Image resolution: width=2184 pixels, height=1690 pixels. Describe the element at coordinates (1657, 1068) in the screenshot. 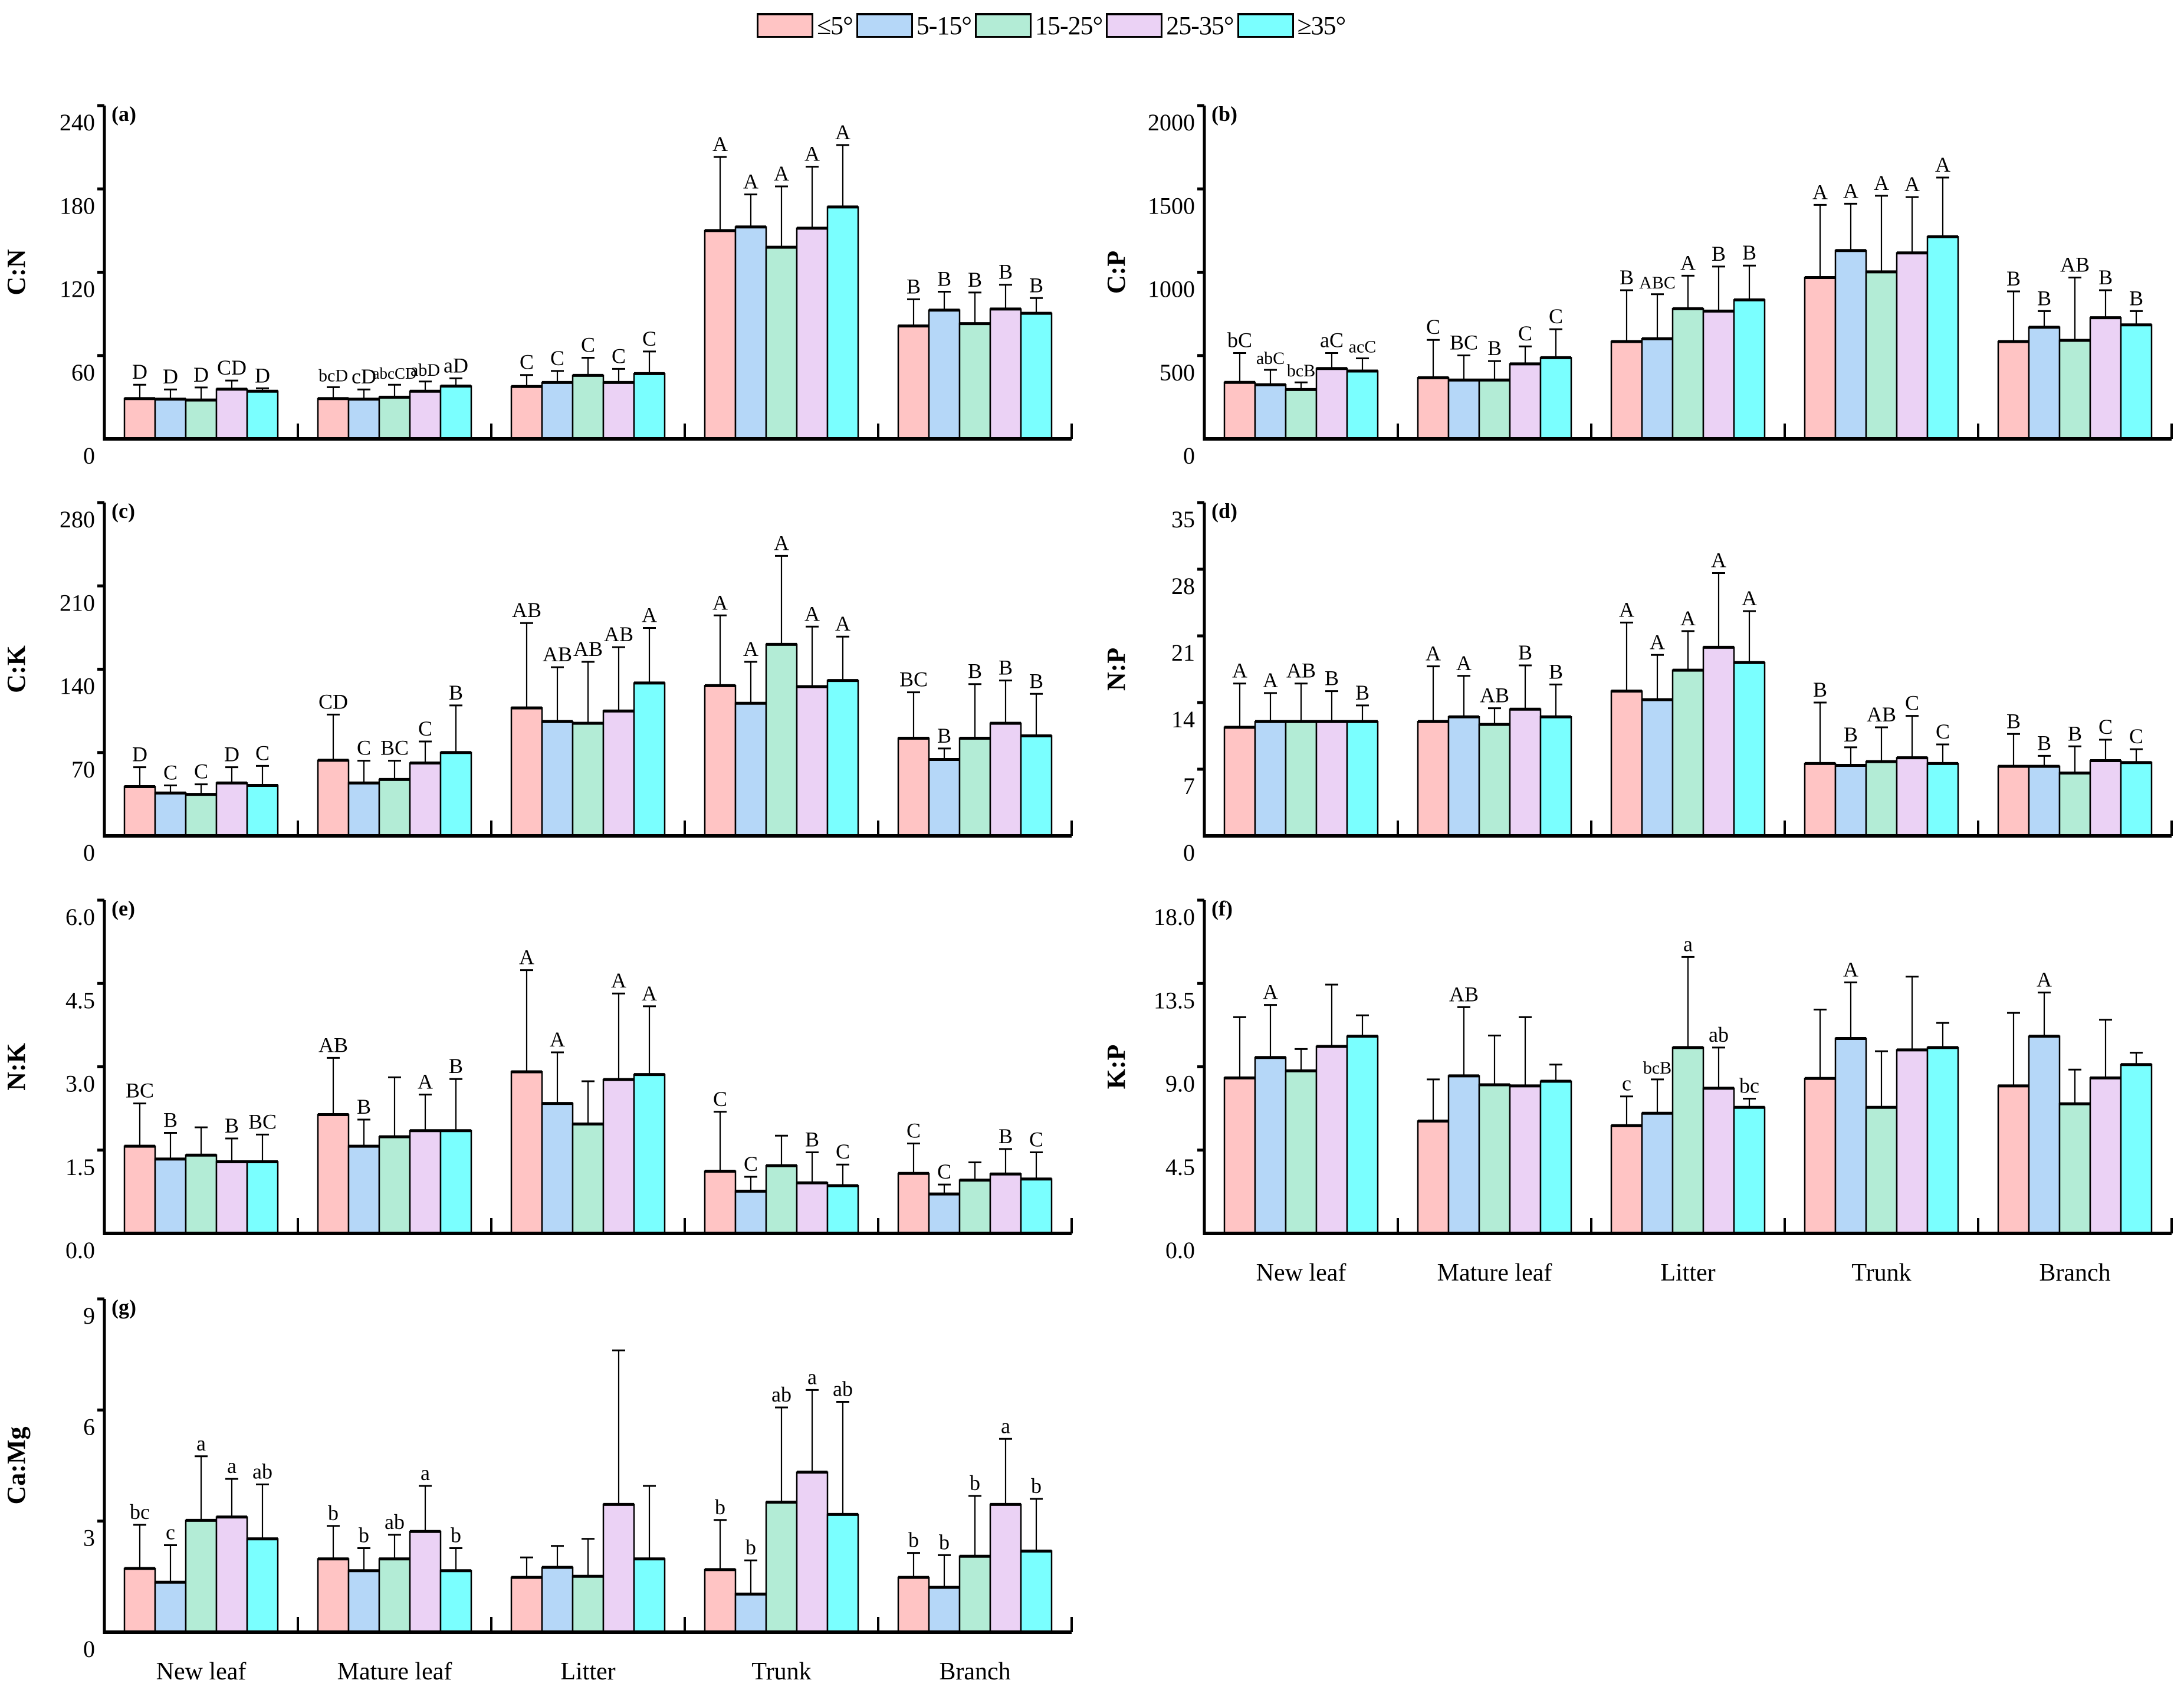

I see `significance-letter: bcB` at that location.